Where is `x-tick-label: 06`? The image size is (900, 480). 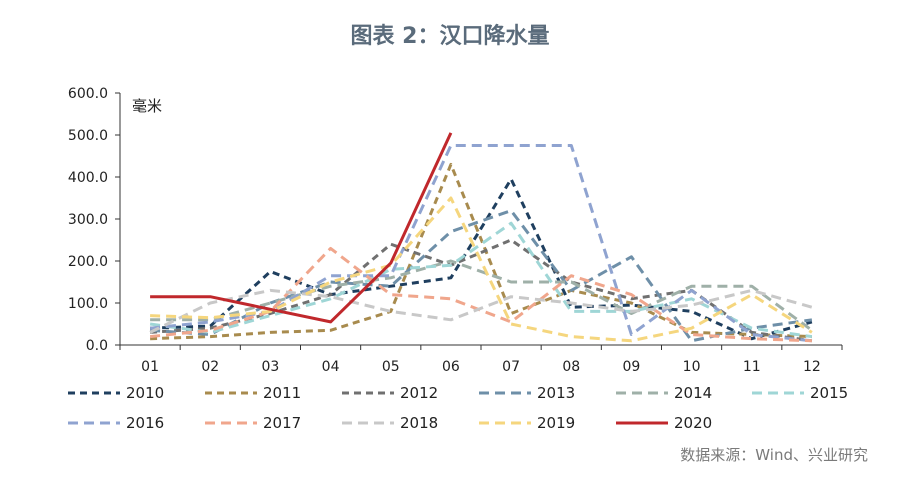
x-tick-label: 06 is located at coordinates (451, 367).